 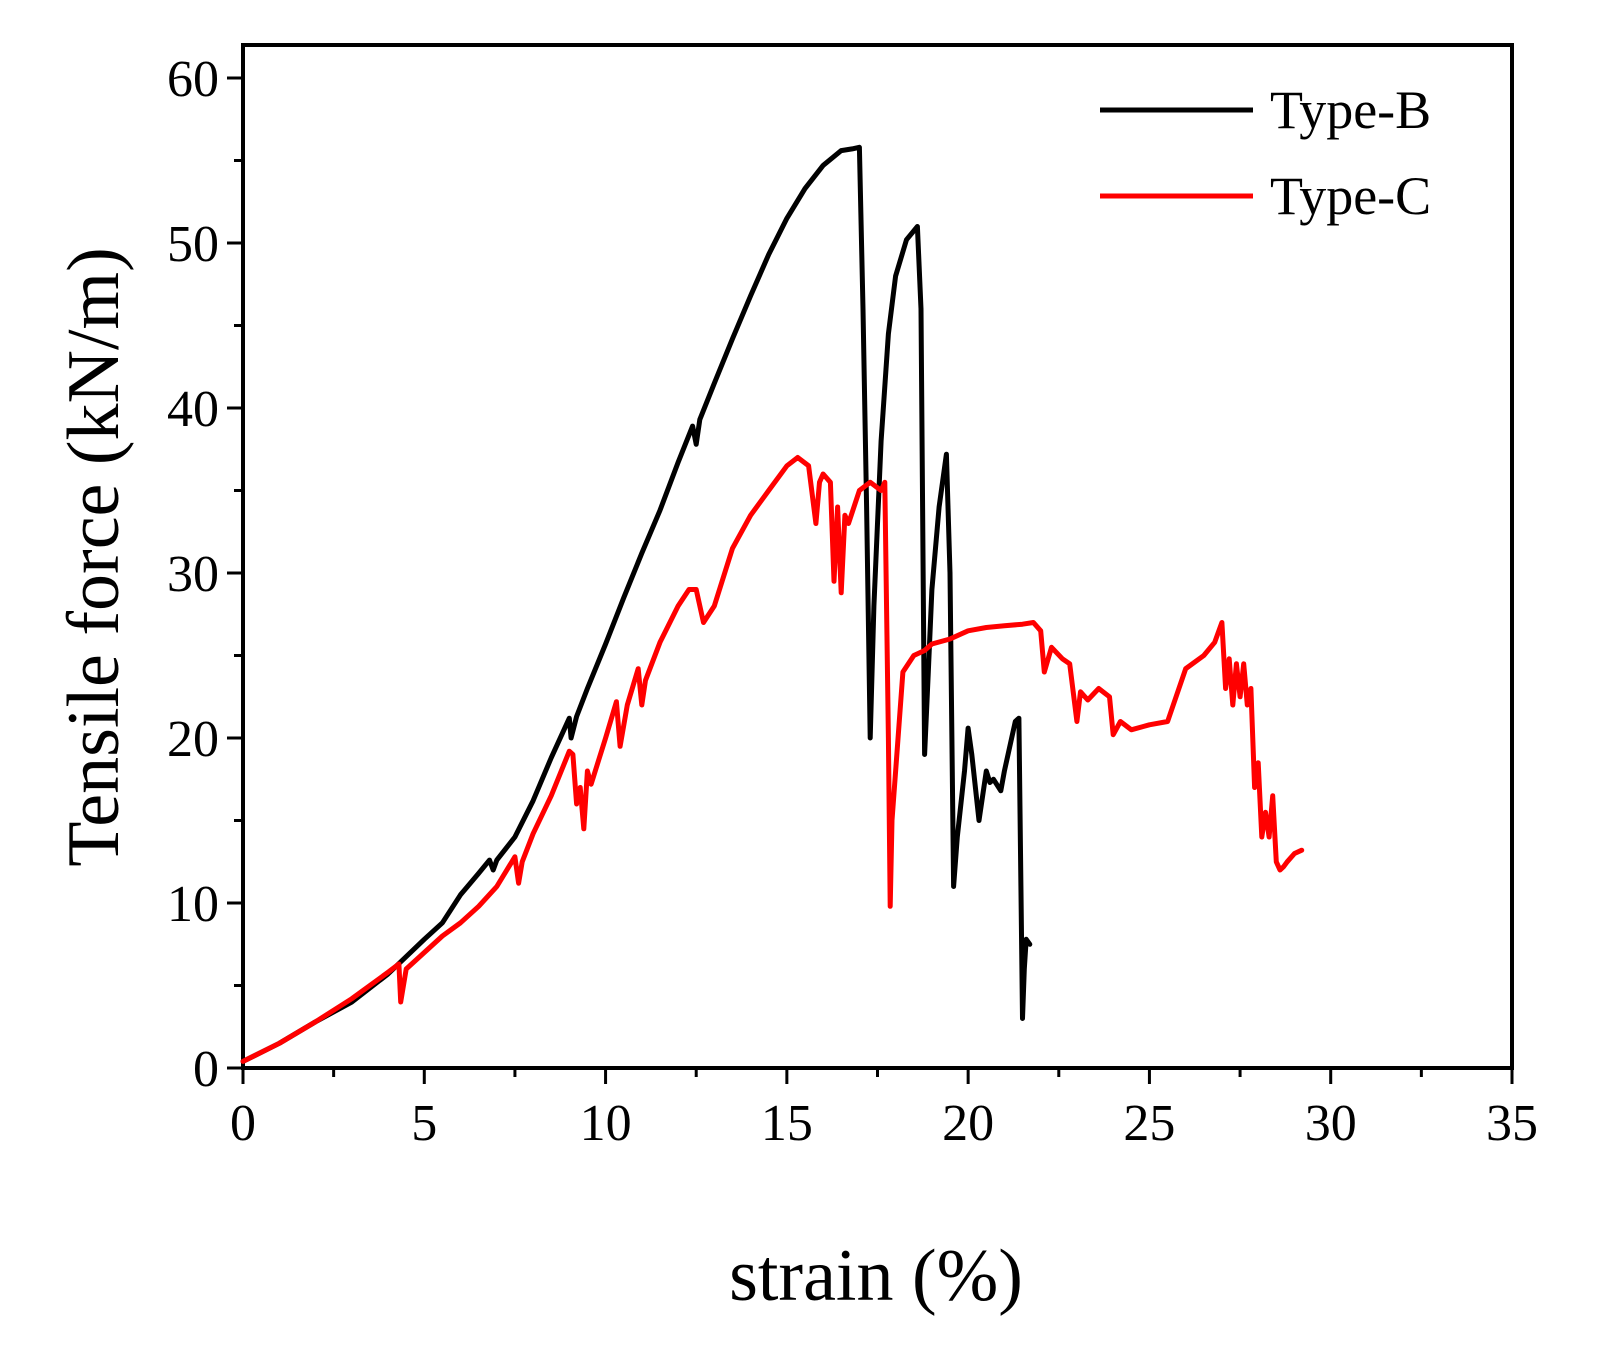 What do you see at coordinates (1350, 196) in the screenshot?
I see `legend-label-type-c: Type-C` at bounding box center [1350, 196].